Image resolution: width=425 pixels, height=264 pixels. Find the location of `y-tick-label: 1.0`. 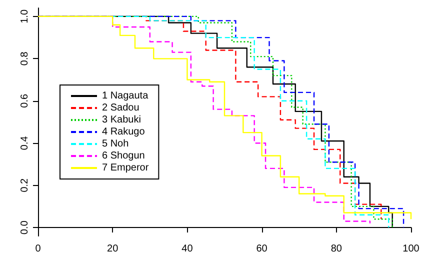

y-tick-label: 1.0 is located at coordinates (25, 16).